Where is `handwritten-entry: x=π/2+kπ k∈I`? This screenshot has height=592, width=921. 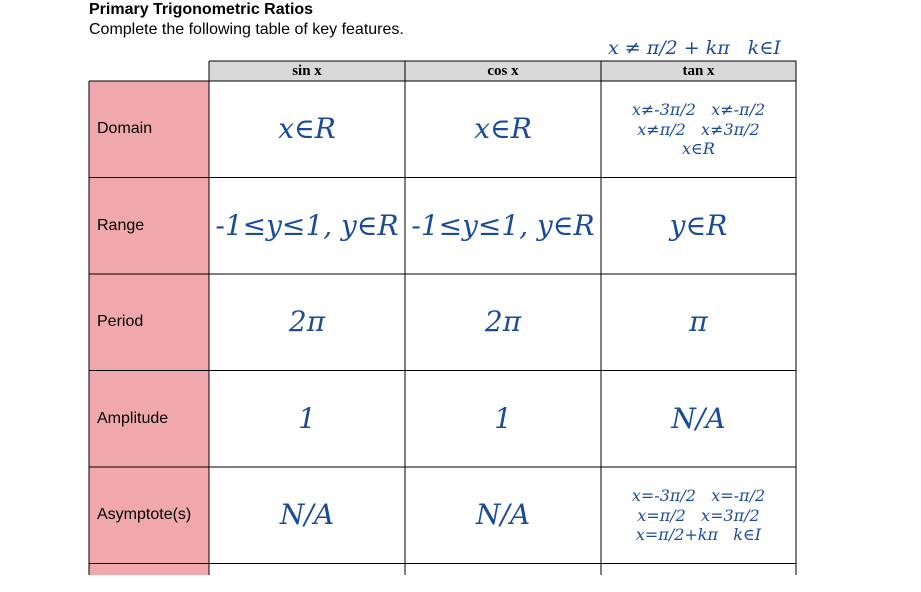 handwritten-entry: x=π/2+kπ k∈I is located at coordinates (698, 534).